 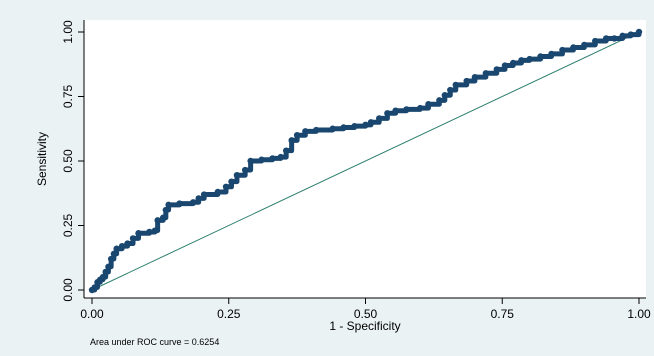 I want to click on x-tick-label: 1.00, so click(x=639, y=314).